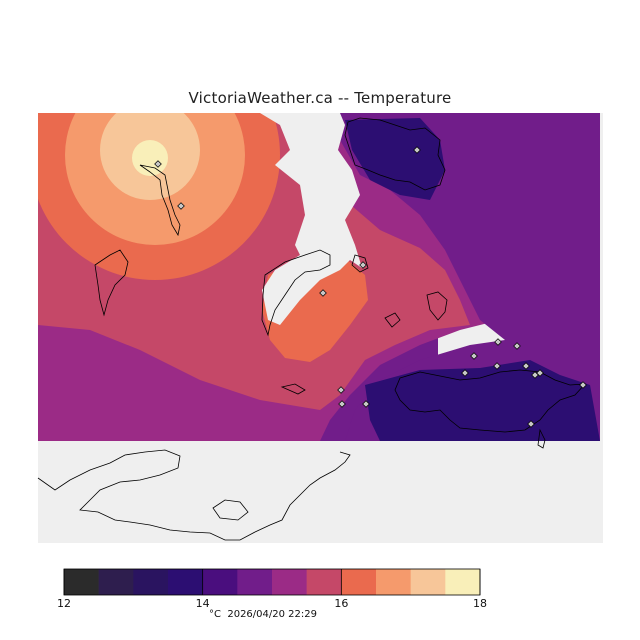  I want to click on legend-caption: °C 2026/04/20 22:29, so click(263, 614).